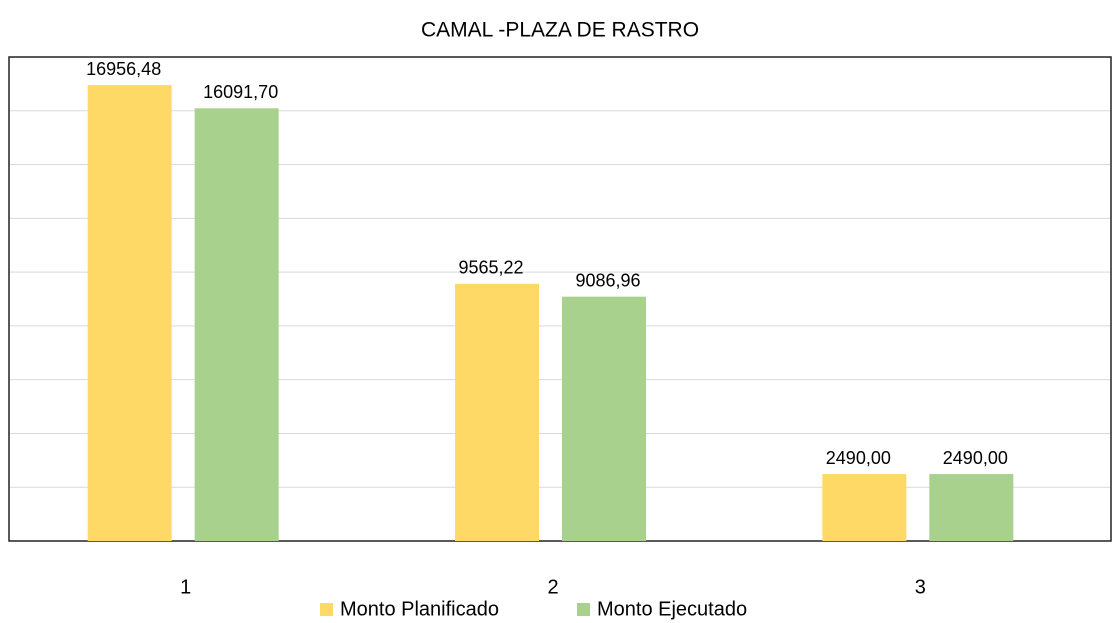 The width and height of the screenshot is (1119, 623). What do you see at coordinates (490, 268) in the screenshot?
I see `data-label: 9565,22` at bounding box center [490, 268].